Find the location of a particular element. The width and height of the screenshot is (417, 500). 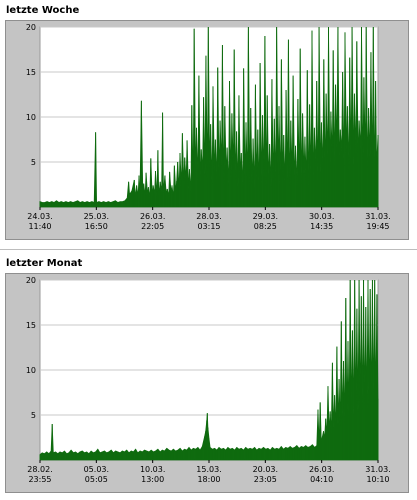

x-tick-label-date: 28.02. is located at coordinates (39, 469).